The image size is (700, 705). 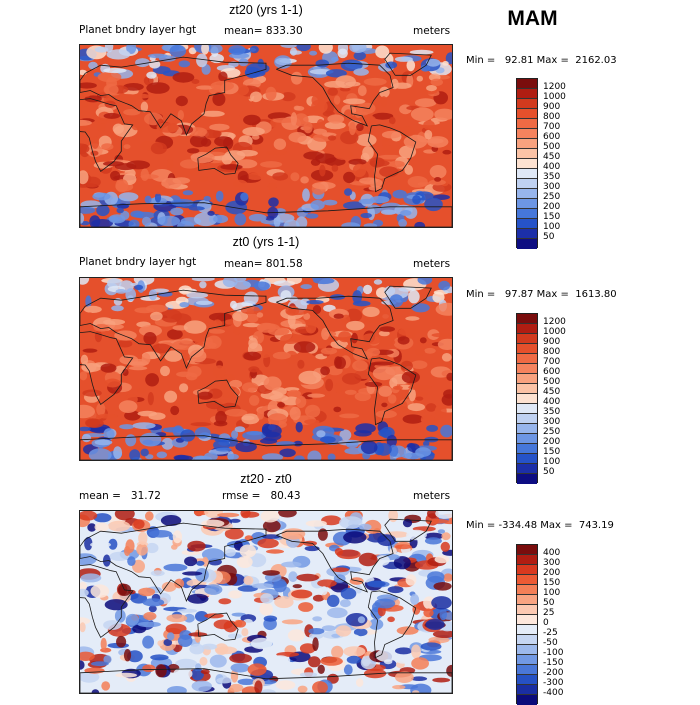 What do you see at coordinates (554, 332) in the screenshot?
I see `colorbar-tick-label: 1000` at bounding box center [554, 332].